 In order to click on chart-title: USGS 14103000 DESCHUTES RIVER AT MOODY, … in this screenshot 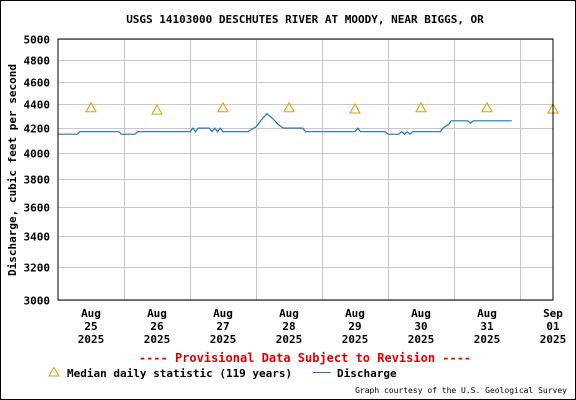, I will do `click(305, 19)`.